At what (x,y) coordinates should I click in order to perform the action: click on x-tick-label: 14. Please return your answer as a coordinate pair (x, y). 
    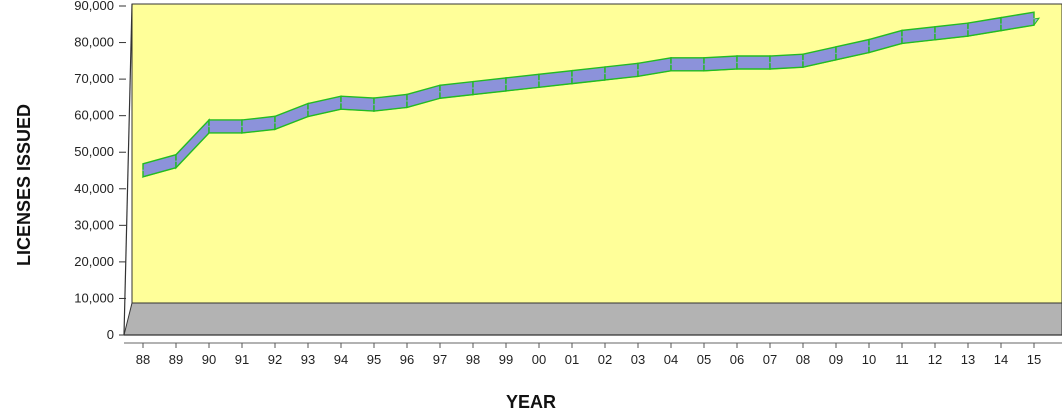
    Looking at the image, I should click on (1001, 359).